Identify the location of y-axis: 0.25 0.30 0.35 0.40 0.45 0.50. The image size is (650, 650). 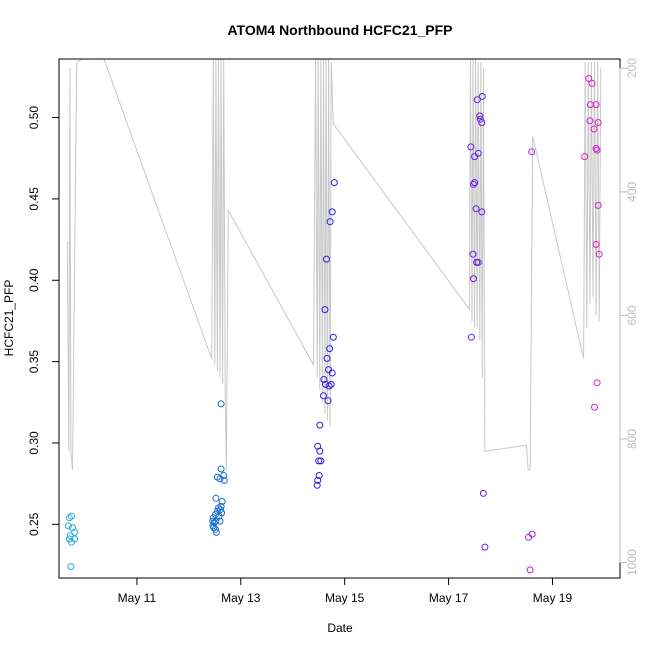
(43, 321).